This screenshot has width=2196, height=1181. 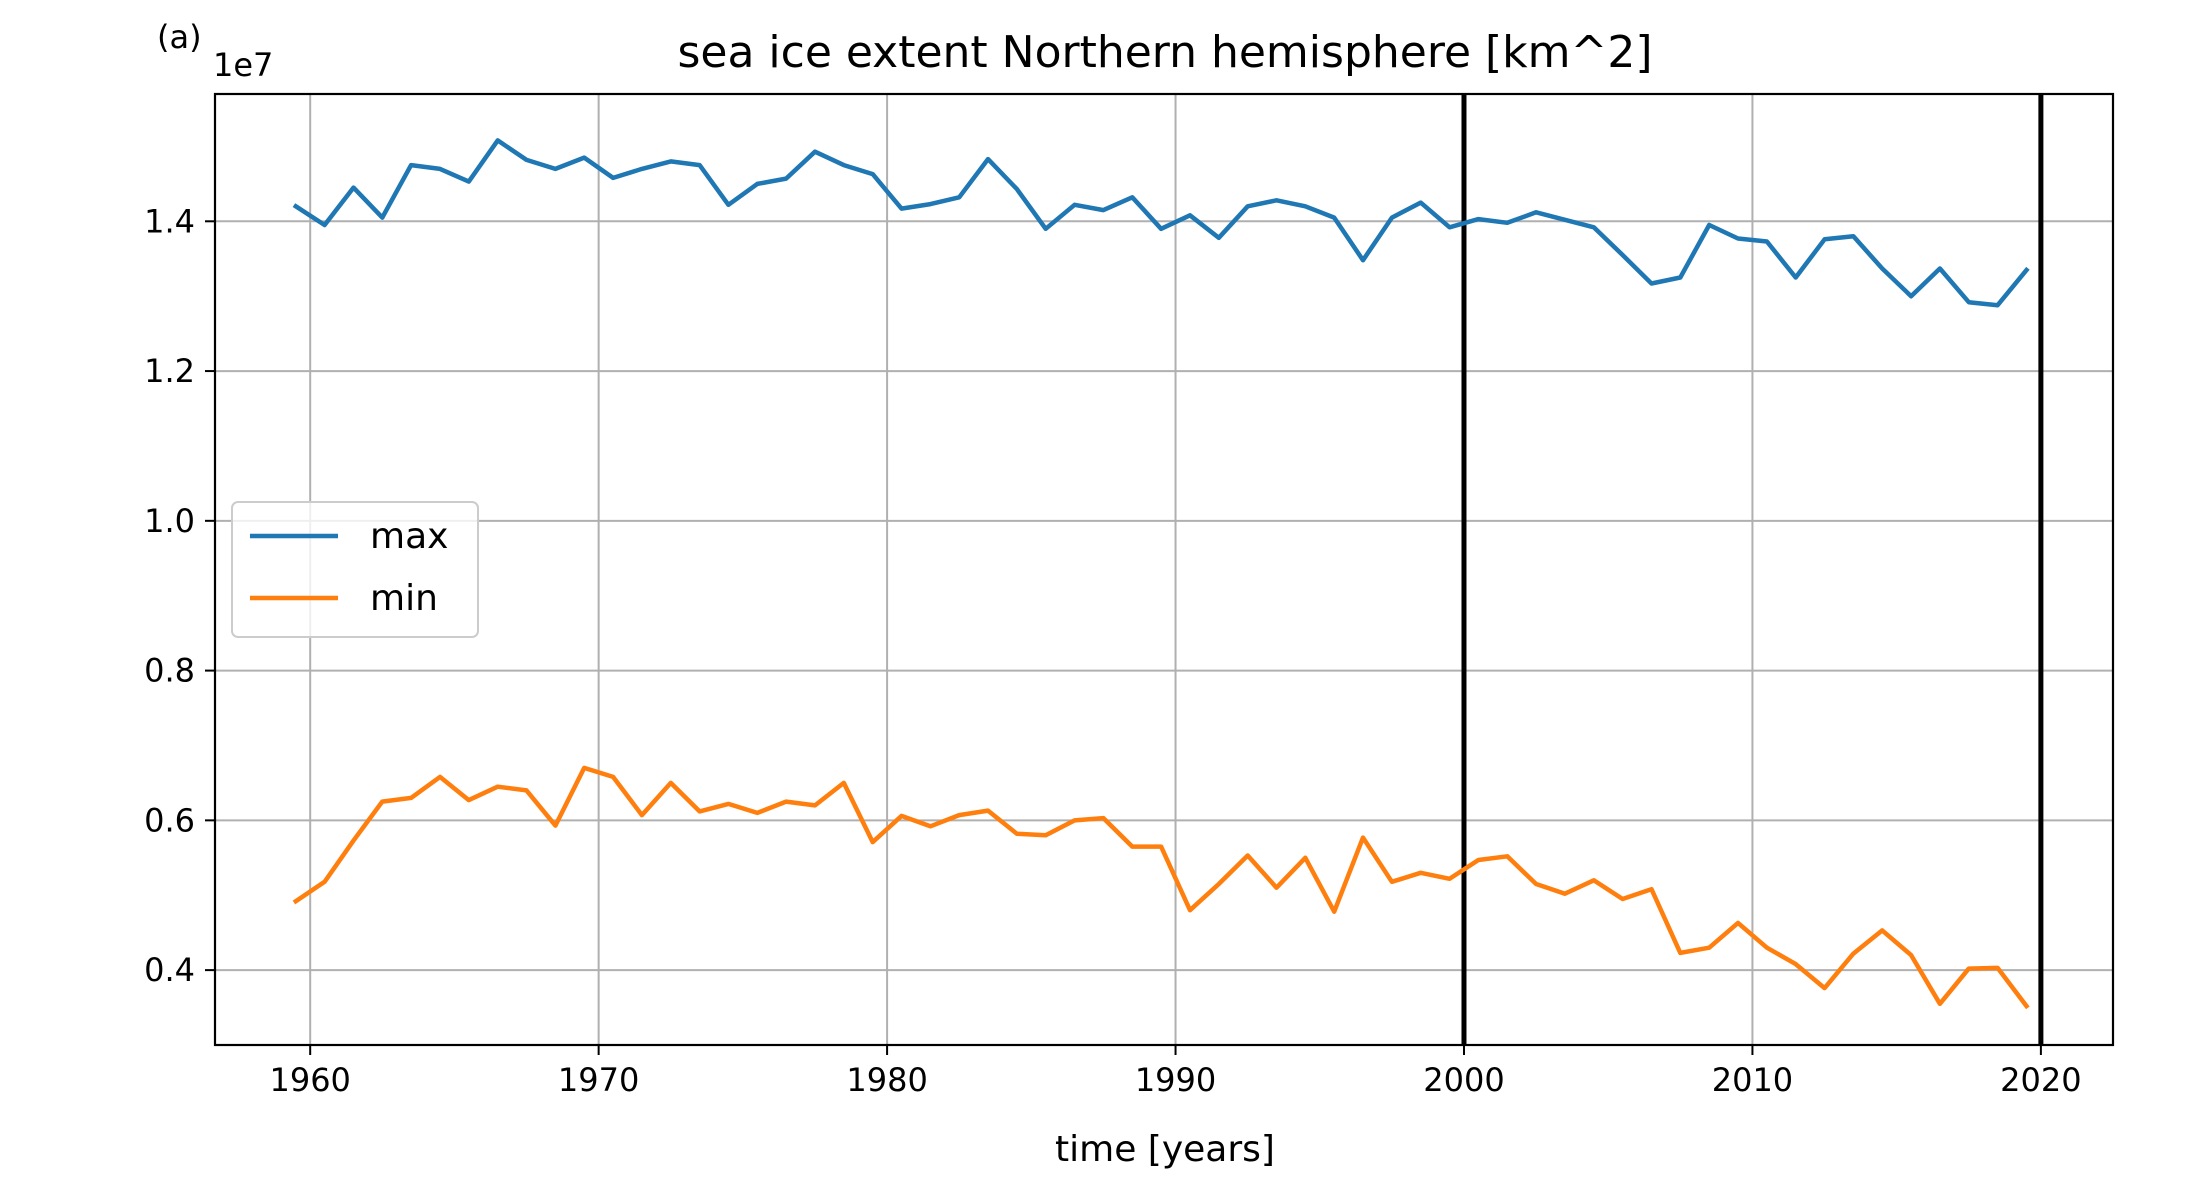 I want to click on y-tick-label-1.2: 1.2, so click(x=169, y=371).